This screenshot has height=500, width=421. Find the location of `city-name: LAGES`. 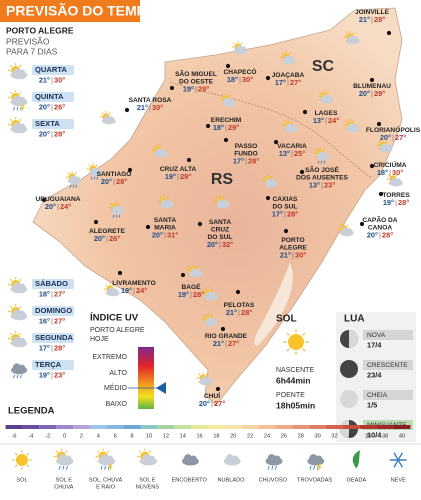

city-name: LAGES is located at coordinates (326, 113).